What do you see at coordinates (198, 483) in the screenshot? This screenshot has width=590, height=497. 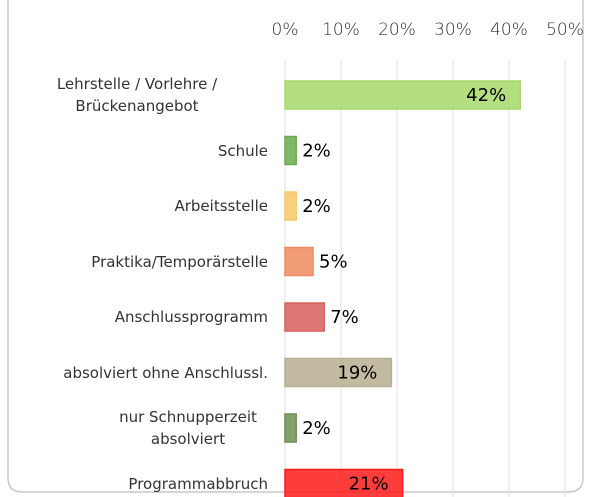 I see `category-label: Programmabbruch` at bounding box center [198, 483].